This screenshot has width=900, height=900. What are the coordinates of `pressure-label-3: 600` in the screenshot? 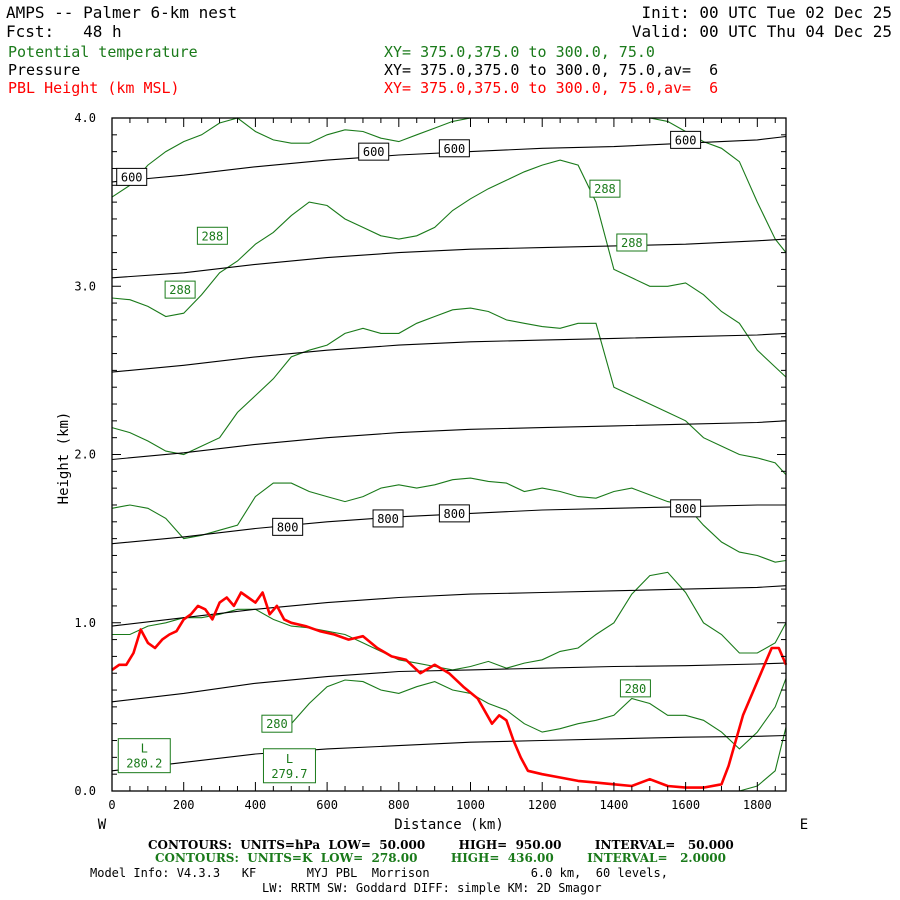 It's located at (686, 140).